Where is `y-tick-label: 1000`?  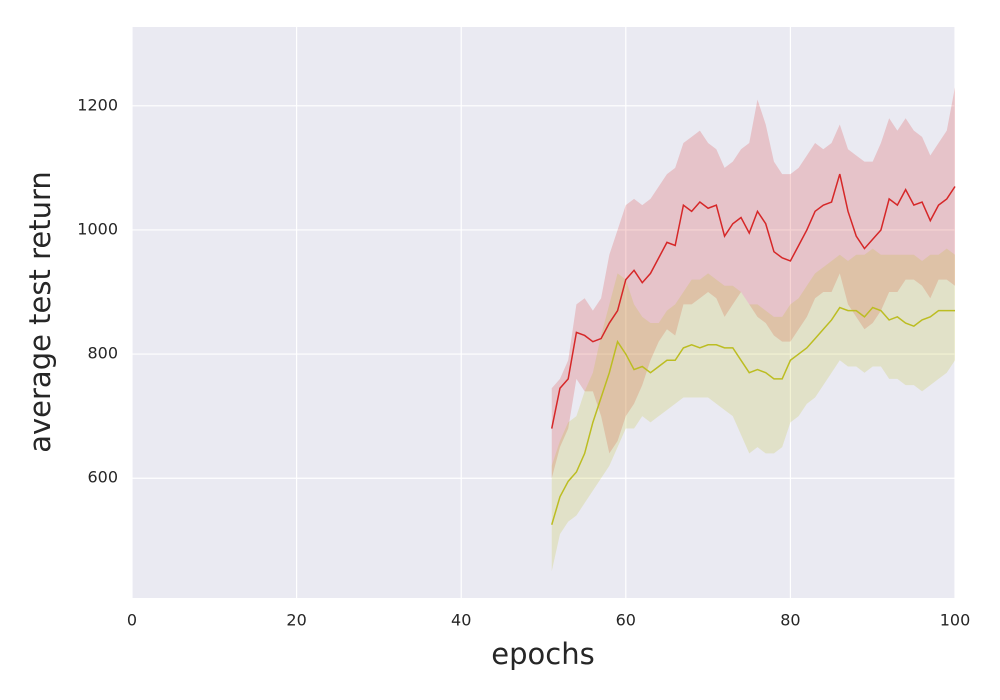
y-tick-label: 1000 is located at coordinates (97, 228).